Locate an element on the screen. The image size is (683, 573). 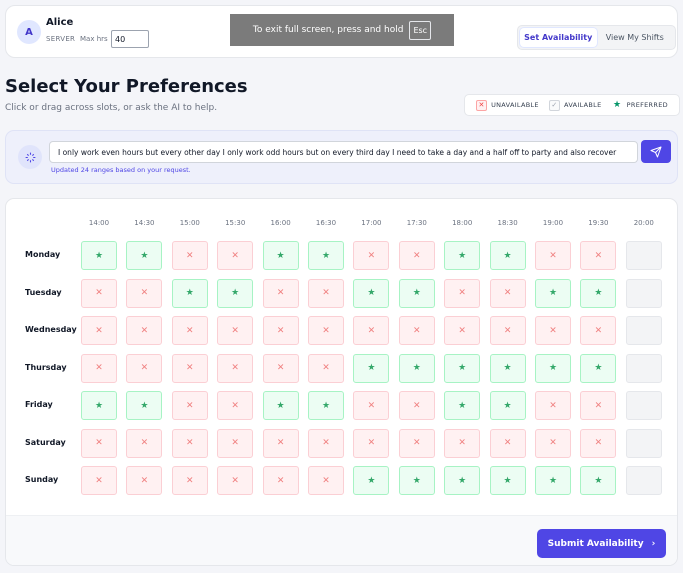
max-hrs-input is located at coordinates (130, 39).